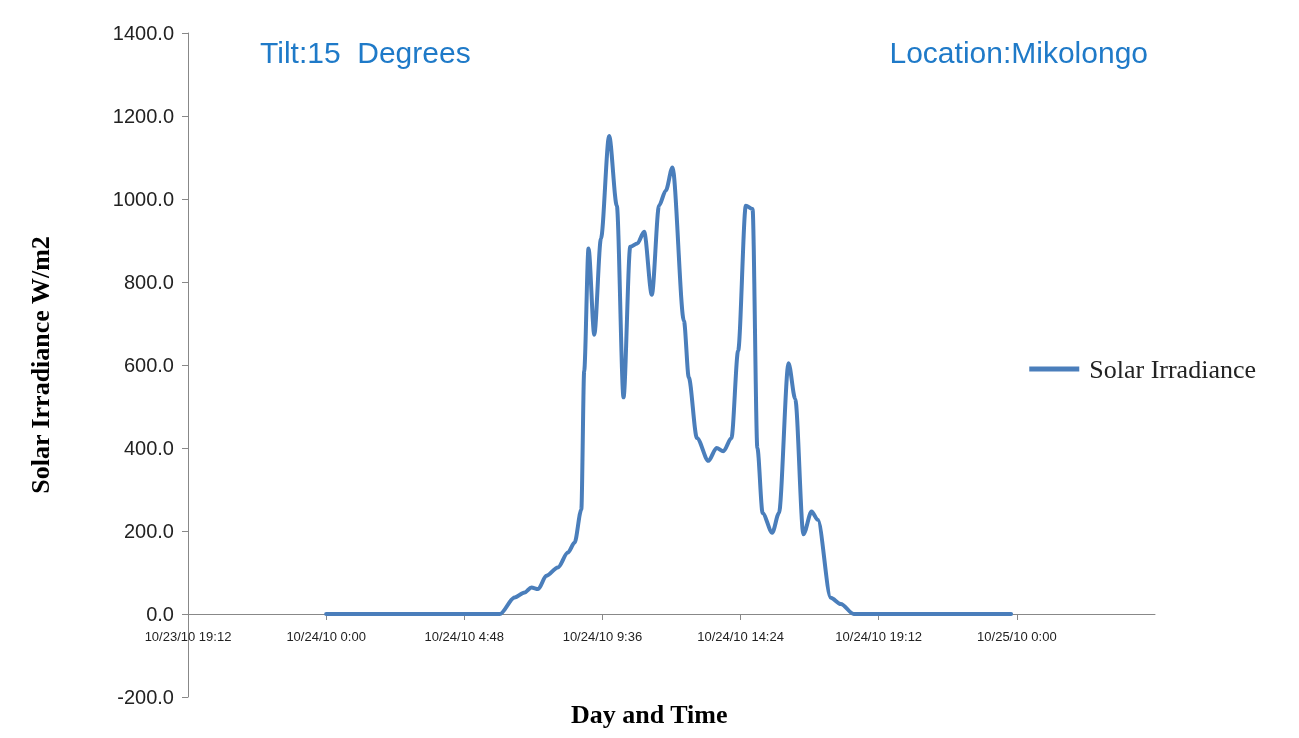  I want to click on x-tick-label: 10/24/10 9:36, so click(602, 636).